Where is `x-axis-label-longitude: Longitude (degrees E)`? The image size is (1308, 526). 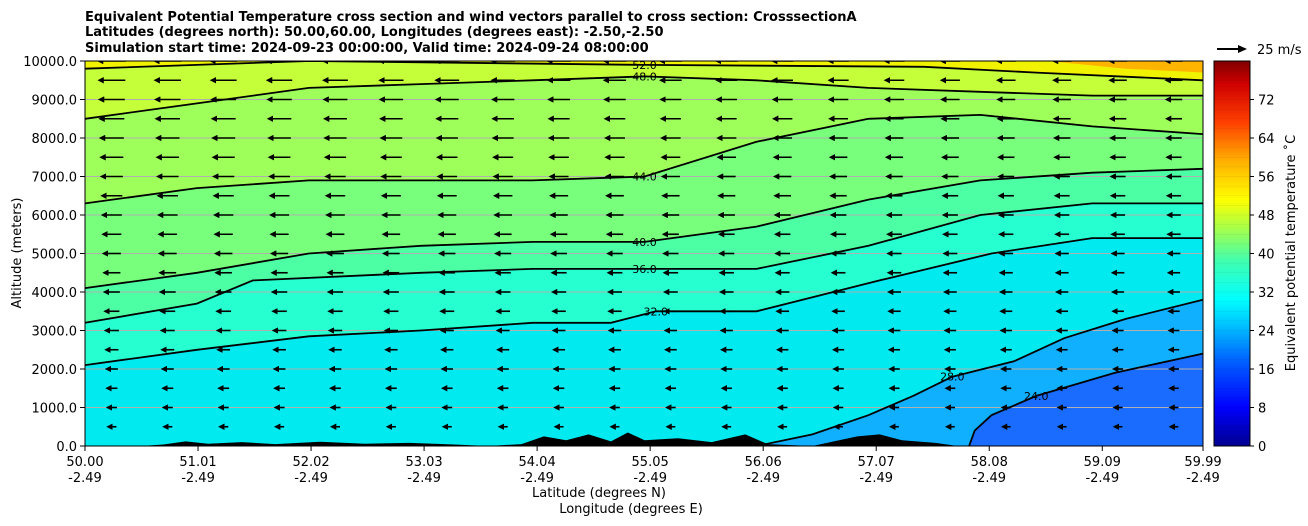 x-axis-label-longitude: Longitude (degrees E) is located at coordinates (631, 509).